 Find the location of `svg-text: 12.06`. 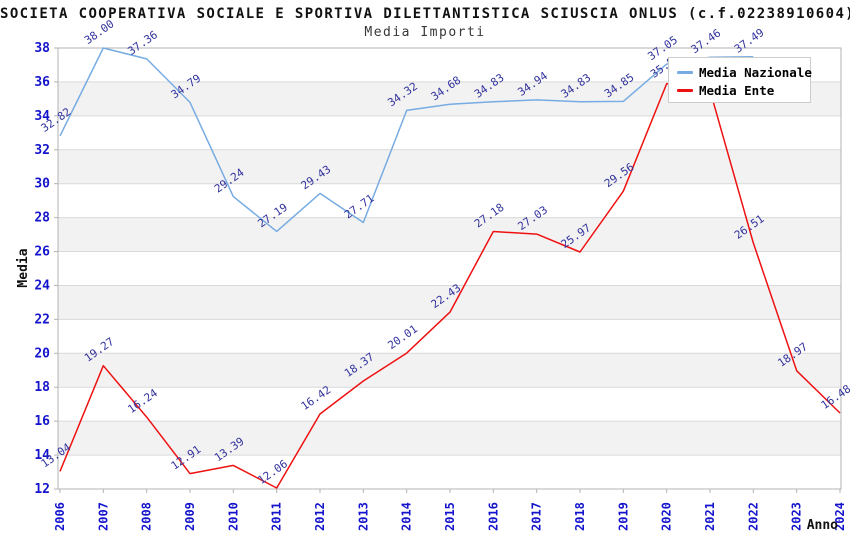

svg-text: 12.06 is located at coordinates (272, 472).